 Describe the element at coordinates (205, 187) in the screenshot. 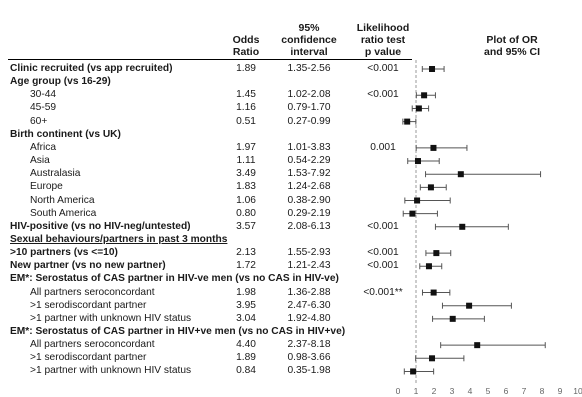

I see `table-row: Europe 1.83 1.24-2.68` at that location.